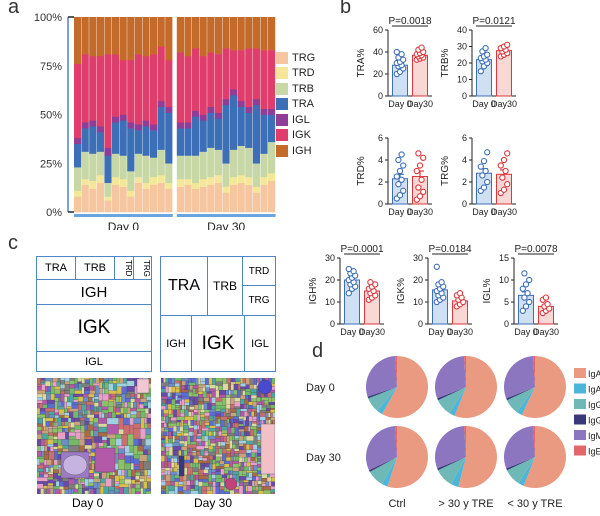  I want to click on bar-segment-day0-trd, so click(123, 182).